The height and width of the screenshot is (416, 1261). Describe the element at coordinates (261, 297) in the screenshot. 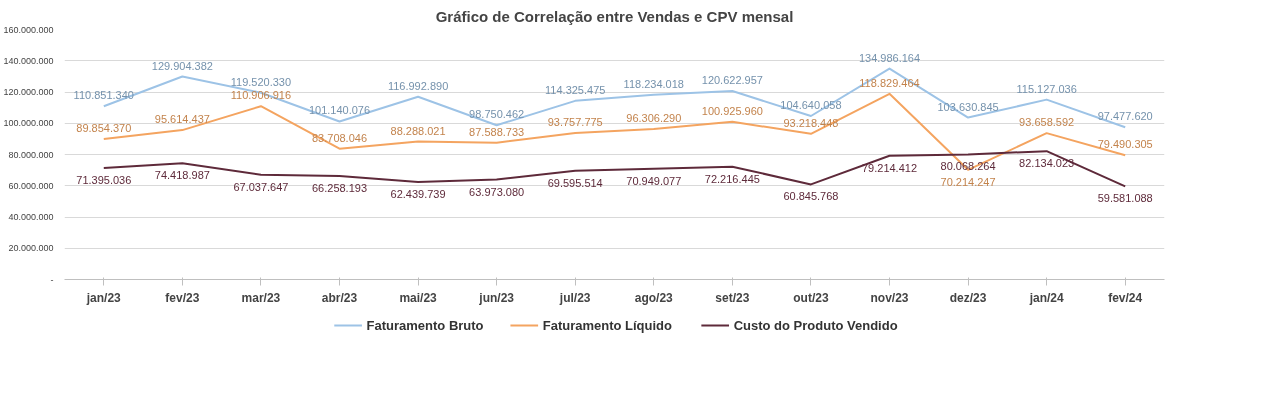

I see `x-tick-label: mar/23` at that location.